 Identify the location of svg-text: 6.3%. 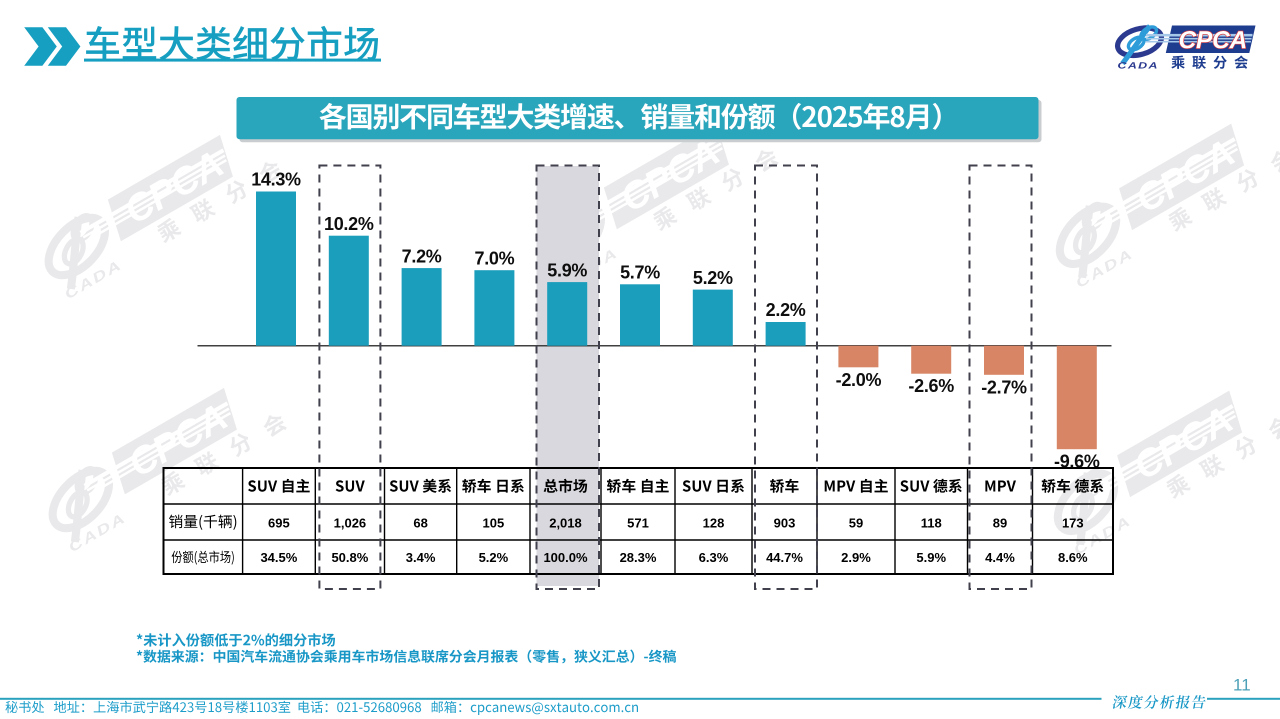
(714, 557).